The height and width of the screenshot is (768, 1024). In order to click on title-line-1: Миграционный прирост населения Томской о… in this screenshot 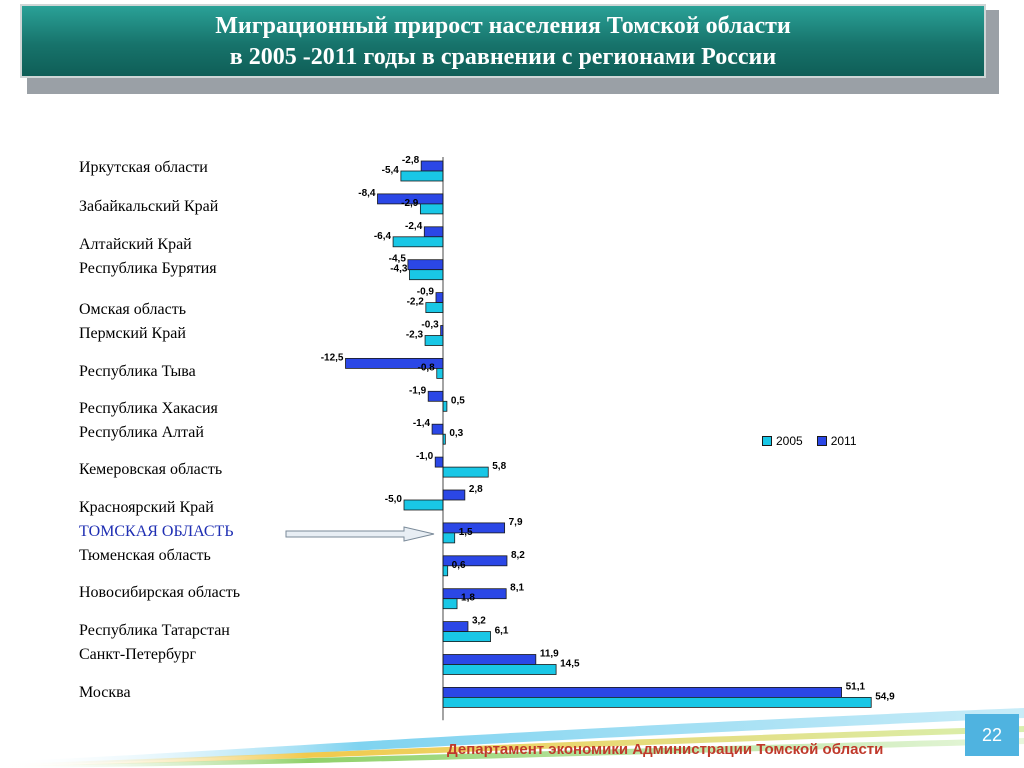, I will do `click(503, 26)`.